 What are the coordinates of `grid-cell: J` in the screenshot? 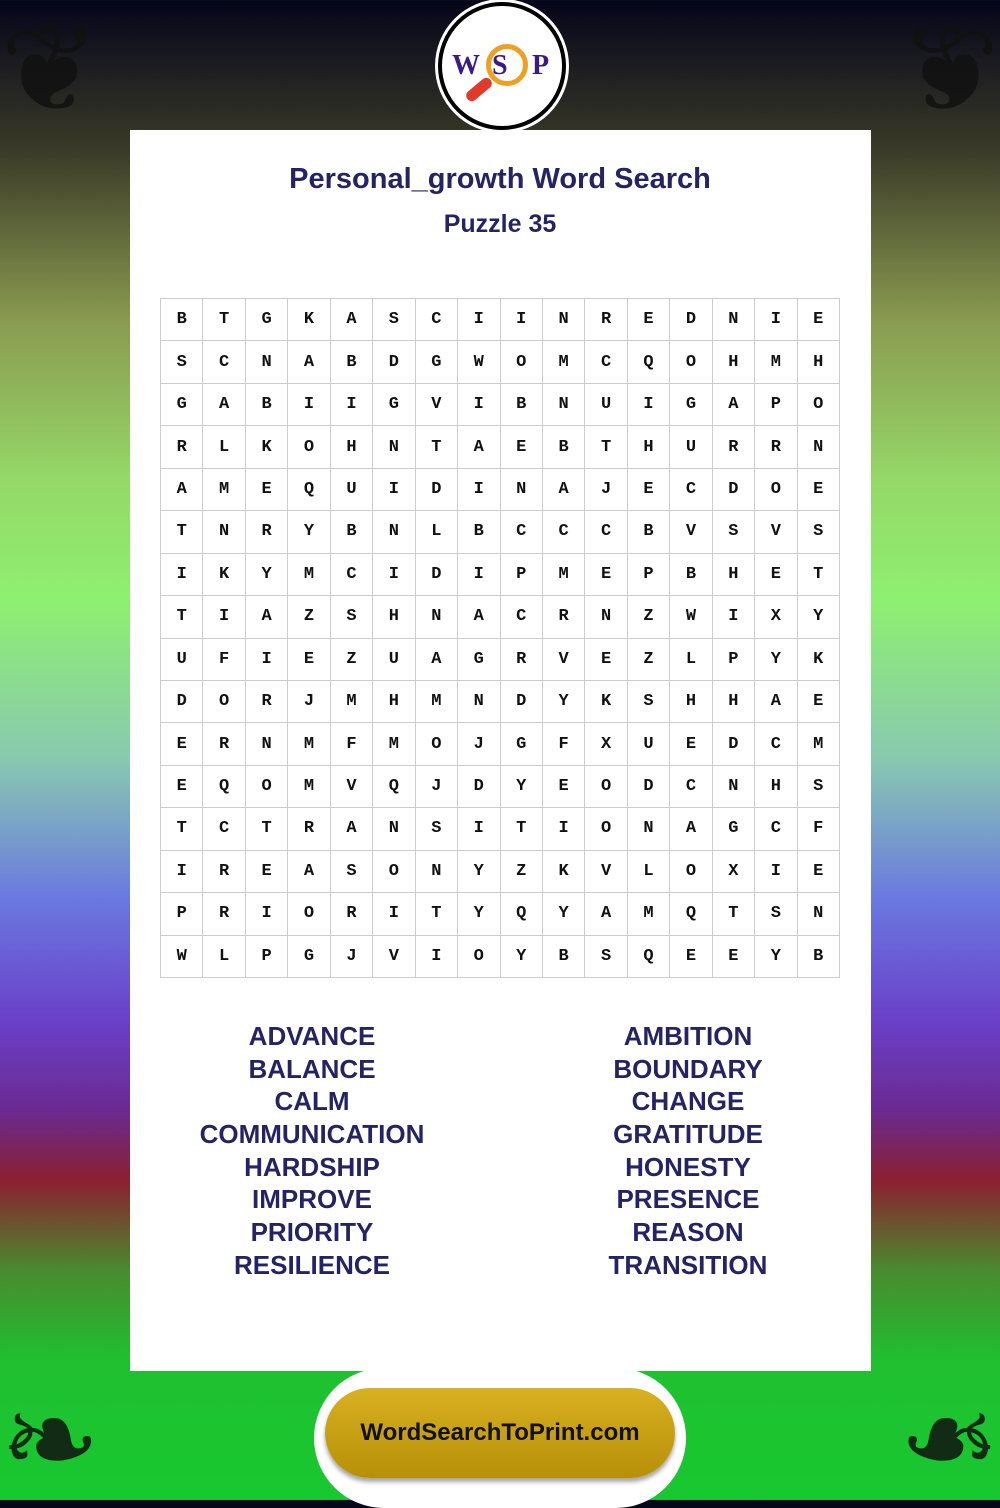 It's located at (437, 787).